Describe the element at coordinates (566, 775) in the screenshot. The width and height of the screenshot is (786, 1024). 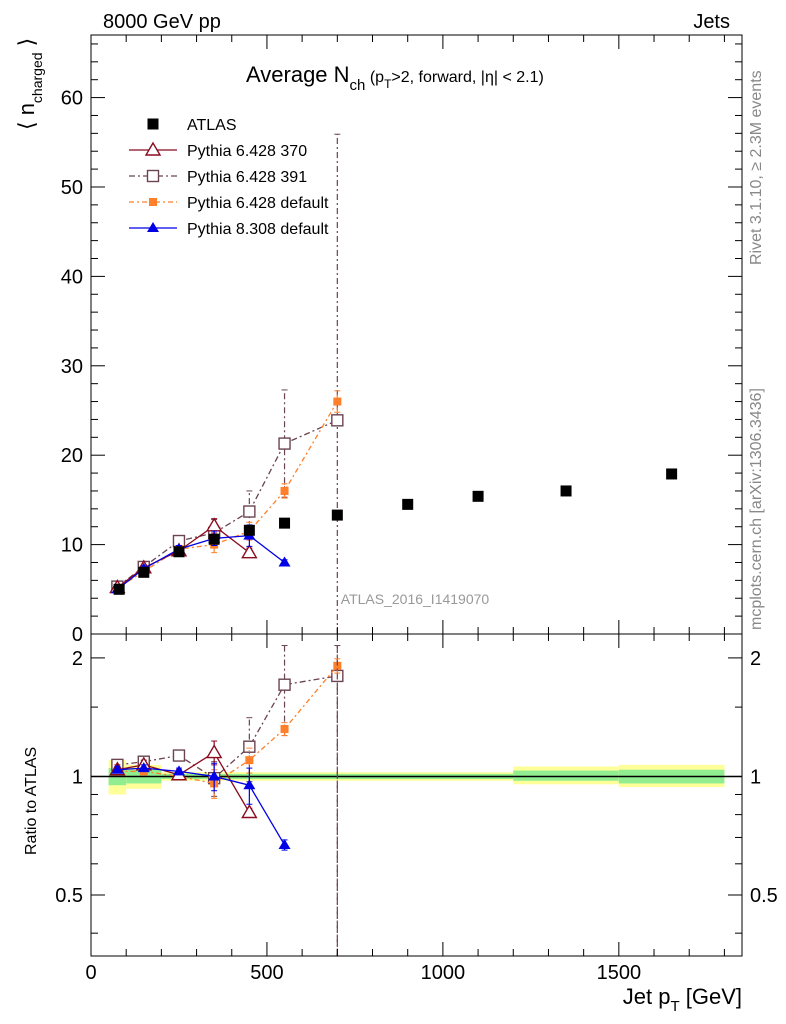
I see `ratio-band-inner` at that location.